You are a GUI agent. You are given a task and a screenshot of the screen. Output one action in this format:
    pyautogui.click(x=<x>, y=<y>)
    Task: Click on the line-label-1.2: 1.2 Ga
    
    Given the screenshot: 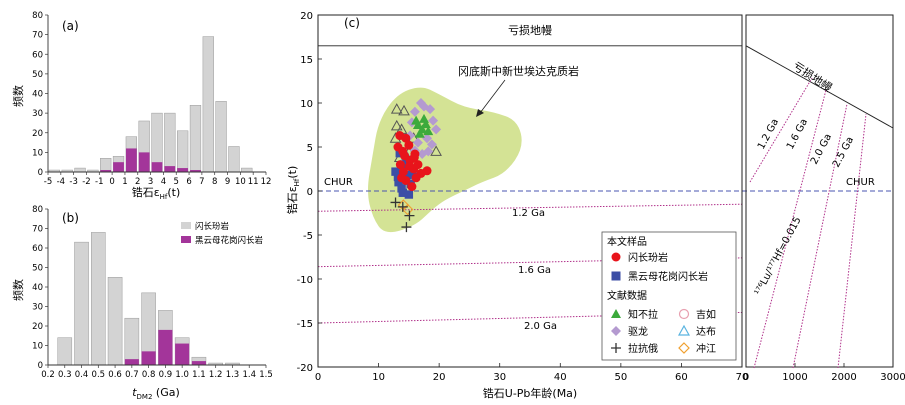 What is the action you would take?
    pyautogui.click(x=528, y=213)
    